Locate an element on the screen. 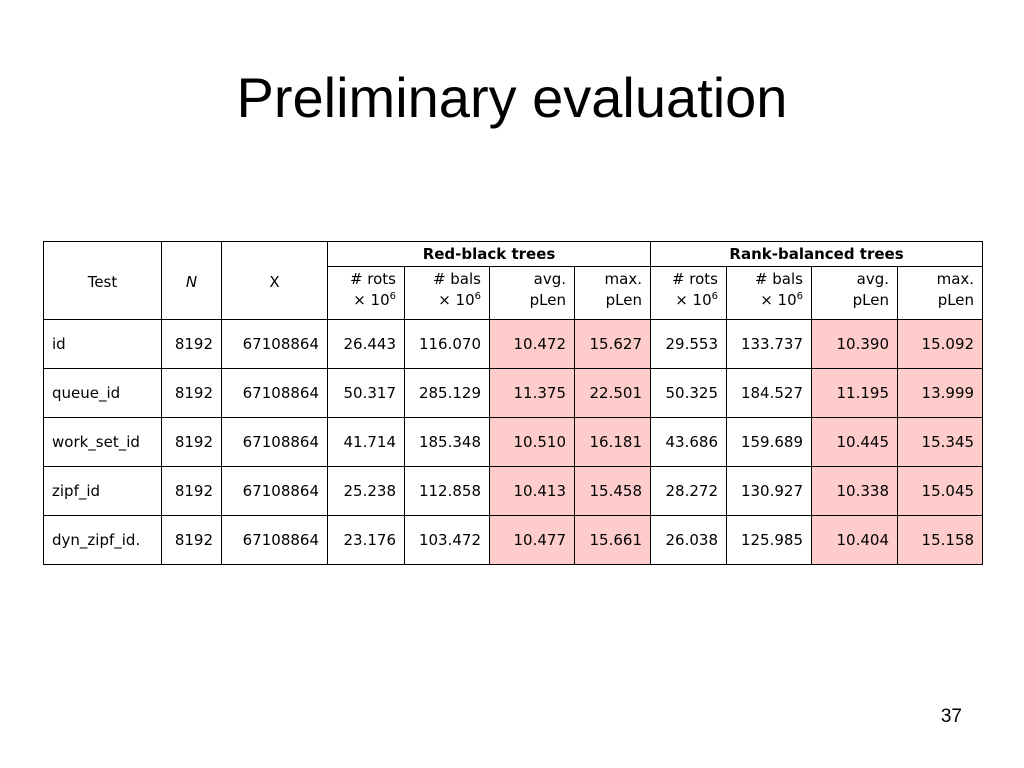 The height and width of the screenshot is (768, 1024). cell-rb-max-plen: 16.181 is located at coordinates (612, 442).